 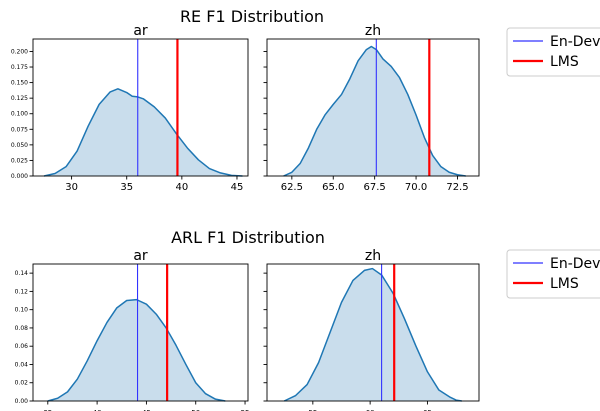 I want to click on y-tick-label: 0.10, so click(x=22, y=310).